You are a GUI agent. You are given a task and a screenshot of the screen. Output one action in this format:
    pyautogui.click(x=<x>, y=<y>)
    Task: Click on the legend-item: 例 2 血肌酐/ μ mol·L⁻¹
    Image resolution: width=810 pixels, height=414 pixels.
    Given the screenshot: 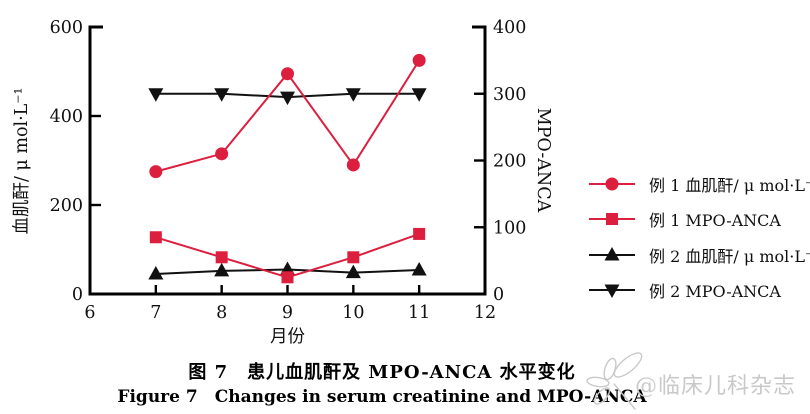 What is the action you would take?
    pyautogui.click(x=699, y=255)
    